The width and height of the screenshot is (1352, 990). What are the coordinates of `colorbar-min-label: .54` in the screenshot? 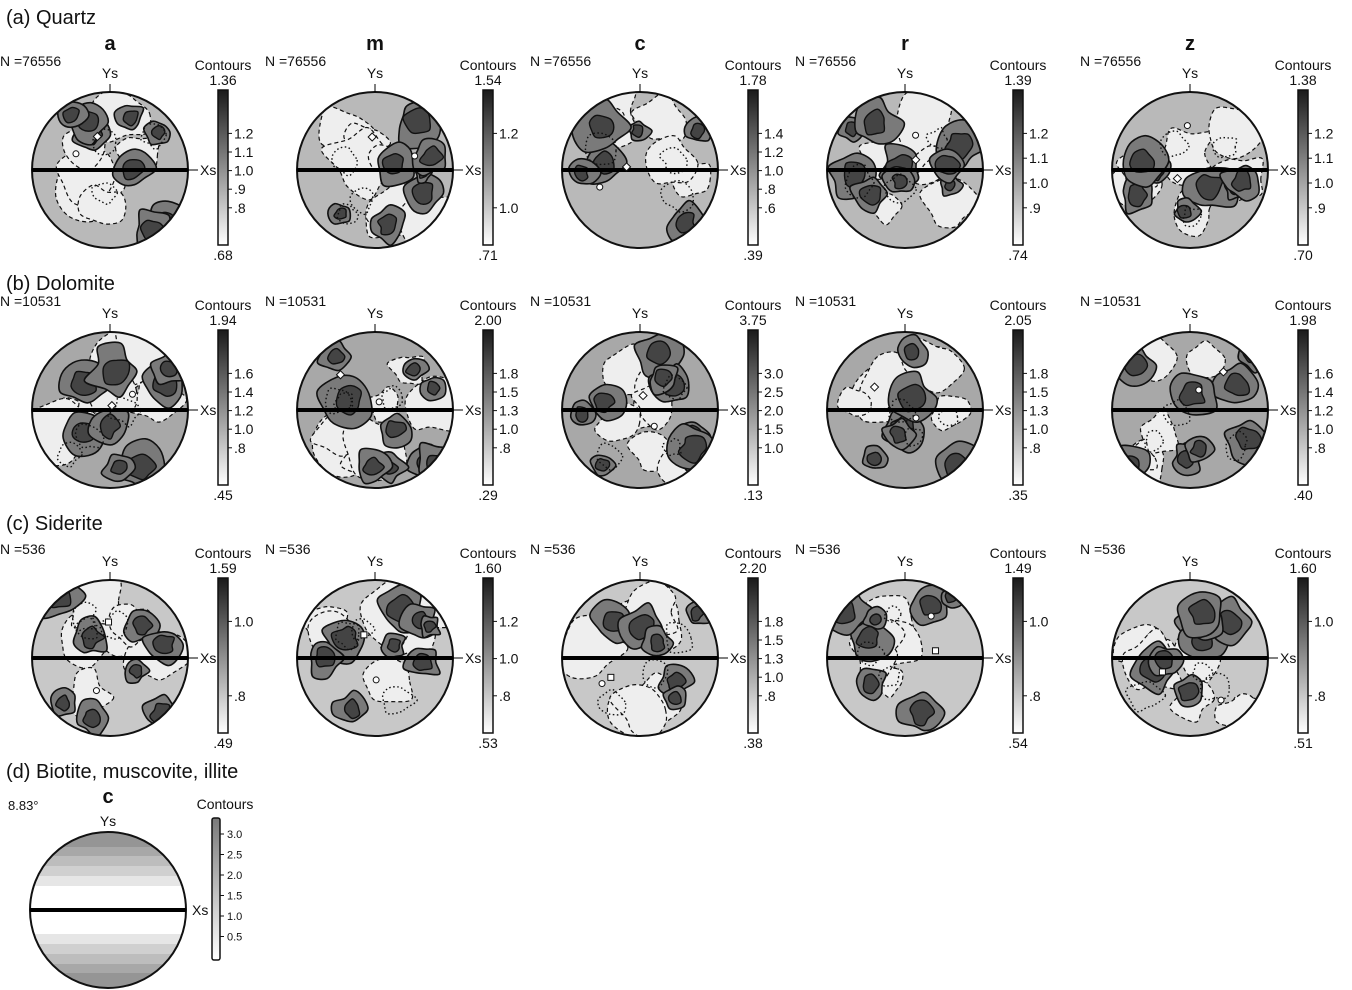 It's located at (1018, 743).